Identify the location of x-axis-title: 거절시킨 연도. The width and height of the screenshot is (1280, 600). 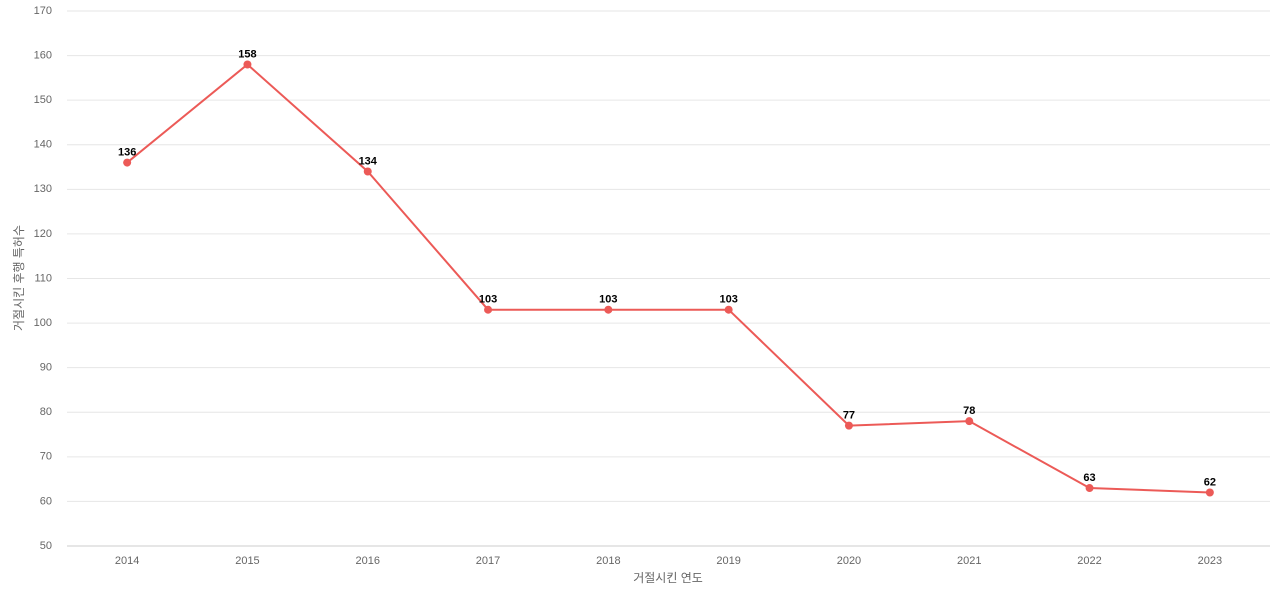
(668, 578).